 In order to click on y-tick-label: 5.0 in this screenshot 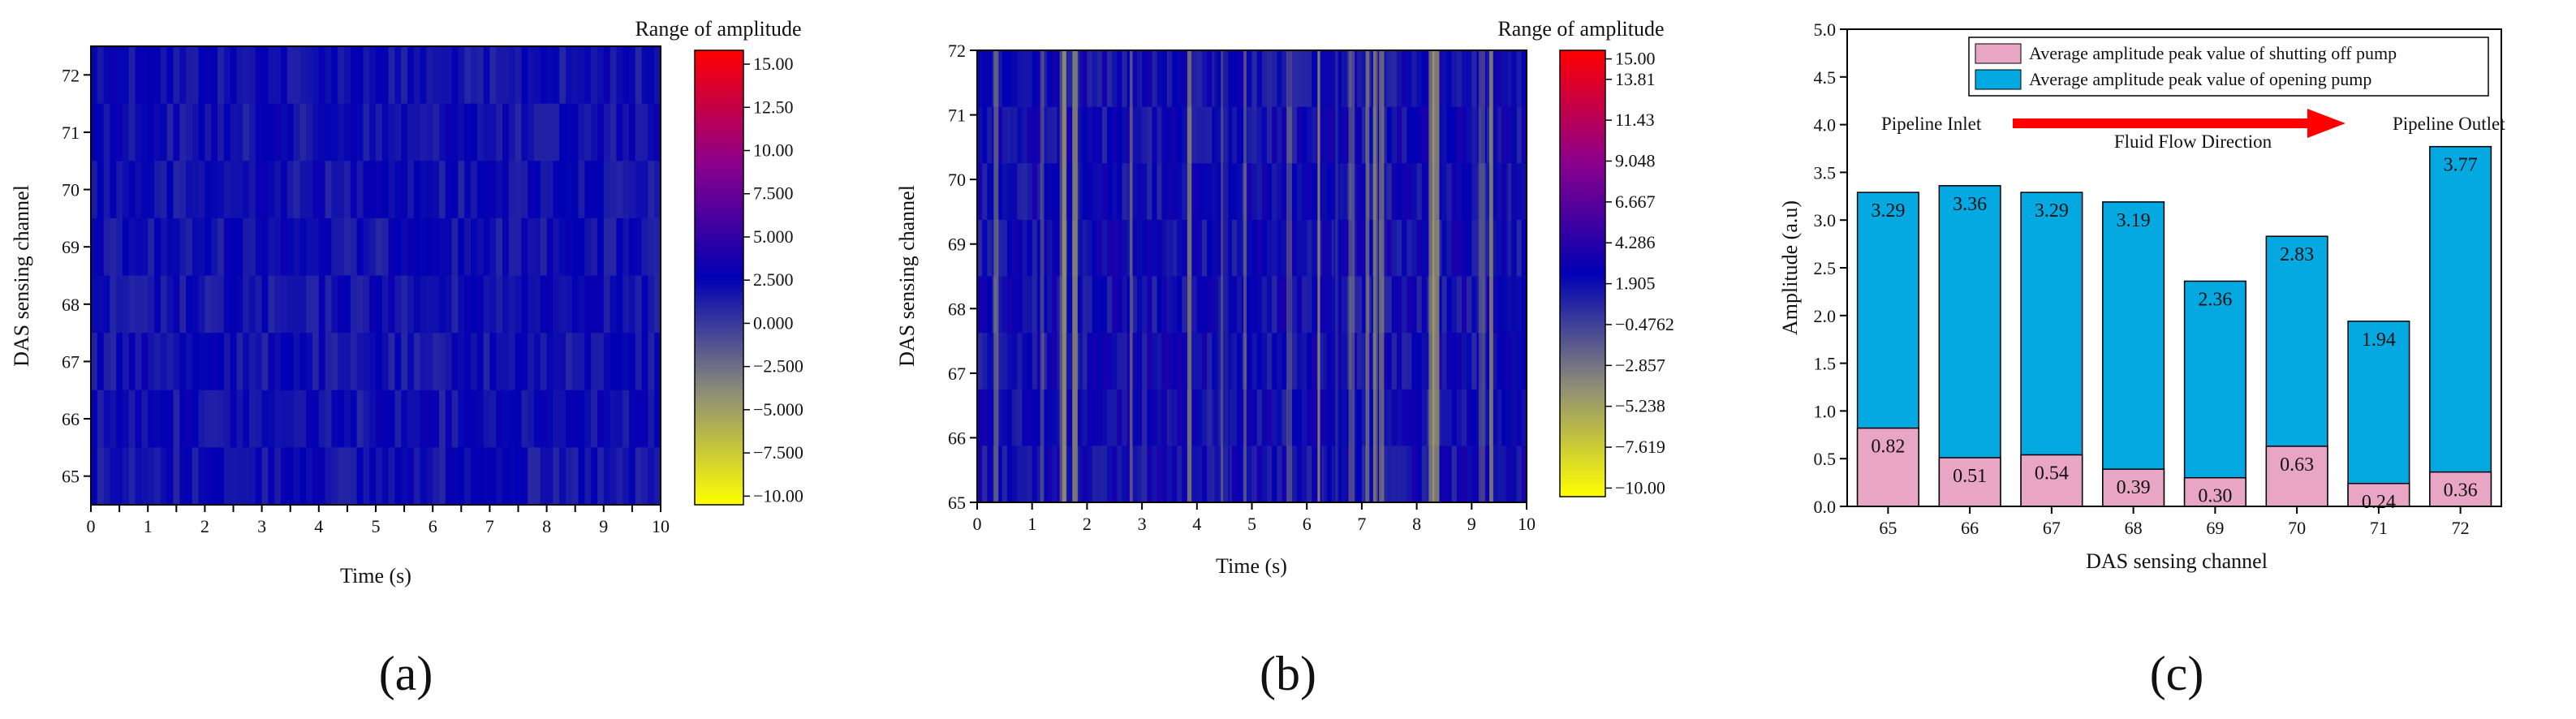, I will do `click(1826, 29)`.